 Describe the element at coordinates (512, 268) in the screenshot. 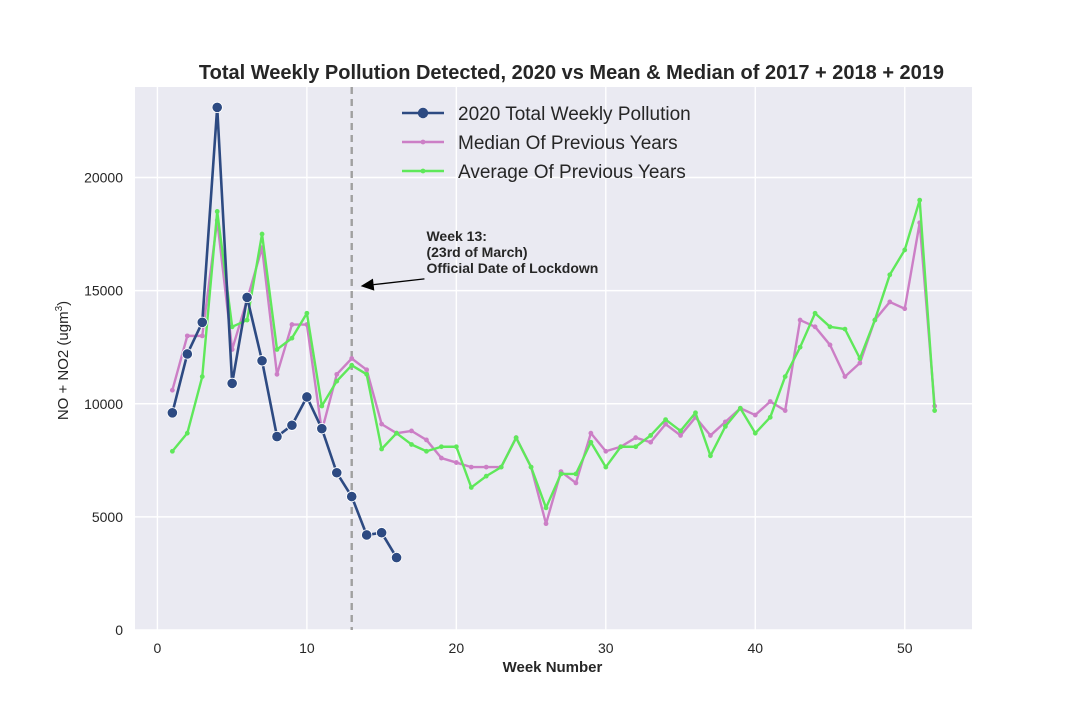

I see `annotation-line: Official Date of Lockdown` at that location.